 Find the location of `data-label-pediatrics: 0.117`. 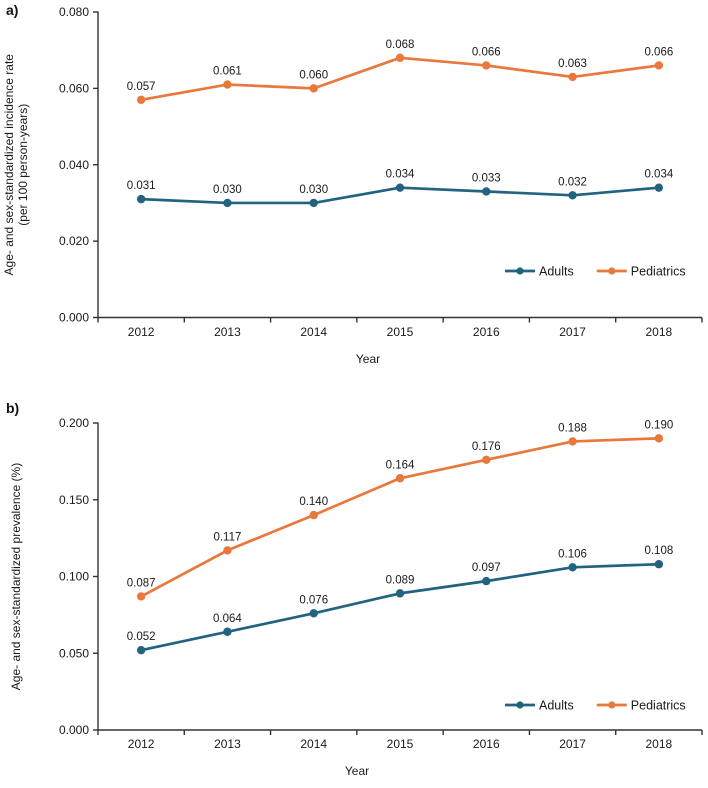

data-label-pediatrics: 0.117 is located at coordinates (227, 537).